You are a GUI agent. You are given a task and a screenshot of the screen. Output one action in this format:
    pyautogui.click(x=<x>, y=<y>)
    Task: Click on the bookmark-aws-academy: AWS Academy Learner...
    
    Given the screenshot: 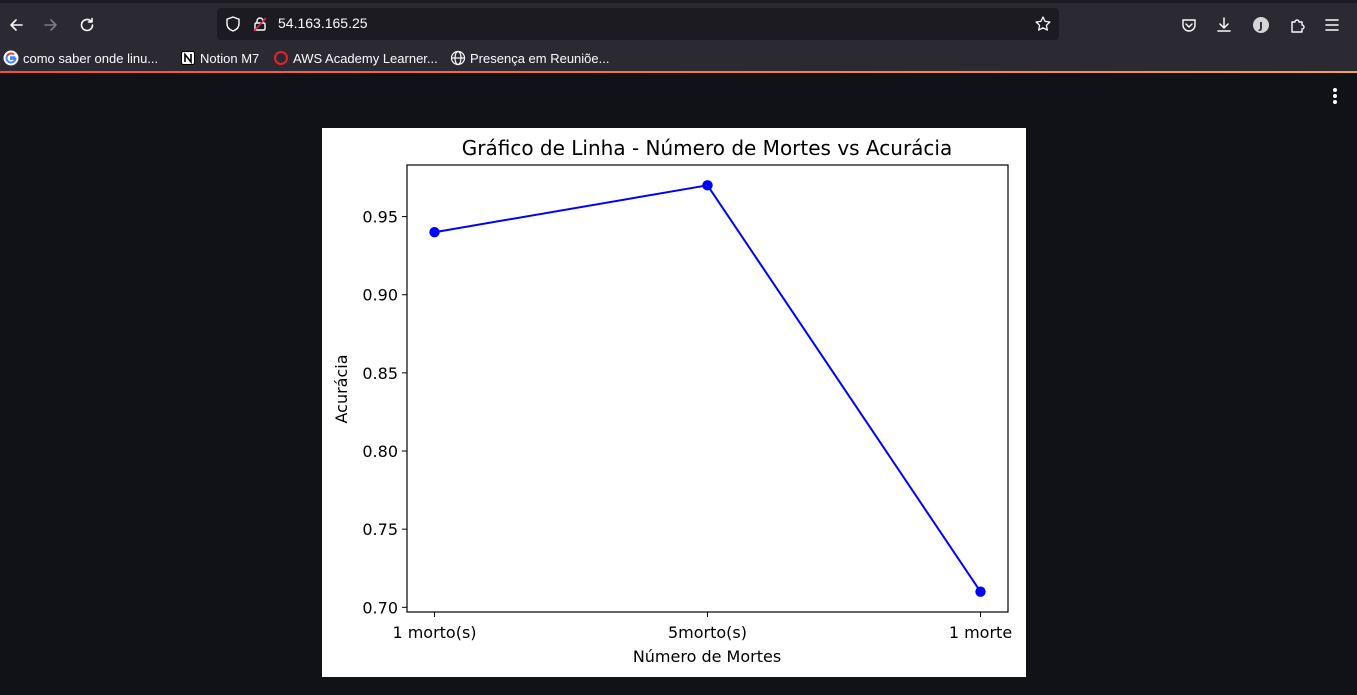 What is the action you would take?
    pyautogui.click(x=355, y=58)
    